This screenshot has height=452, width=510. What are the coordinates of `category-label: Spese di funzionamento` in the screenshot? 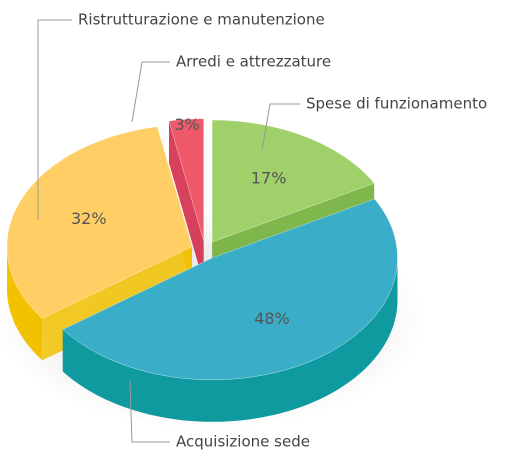 It's located at (396, 104).